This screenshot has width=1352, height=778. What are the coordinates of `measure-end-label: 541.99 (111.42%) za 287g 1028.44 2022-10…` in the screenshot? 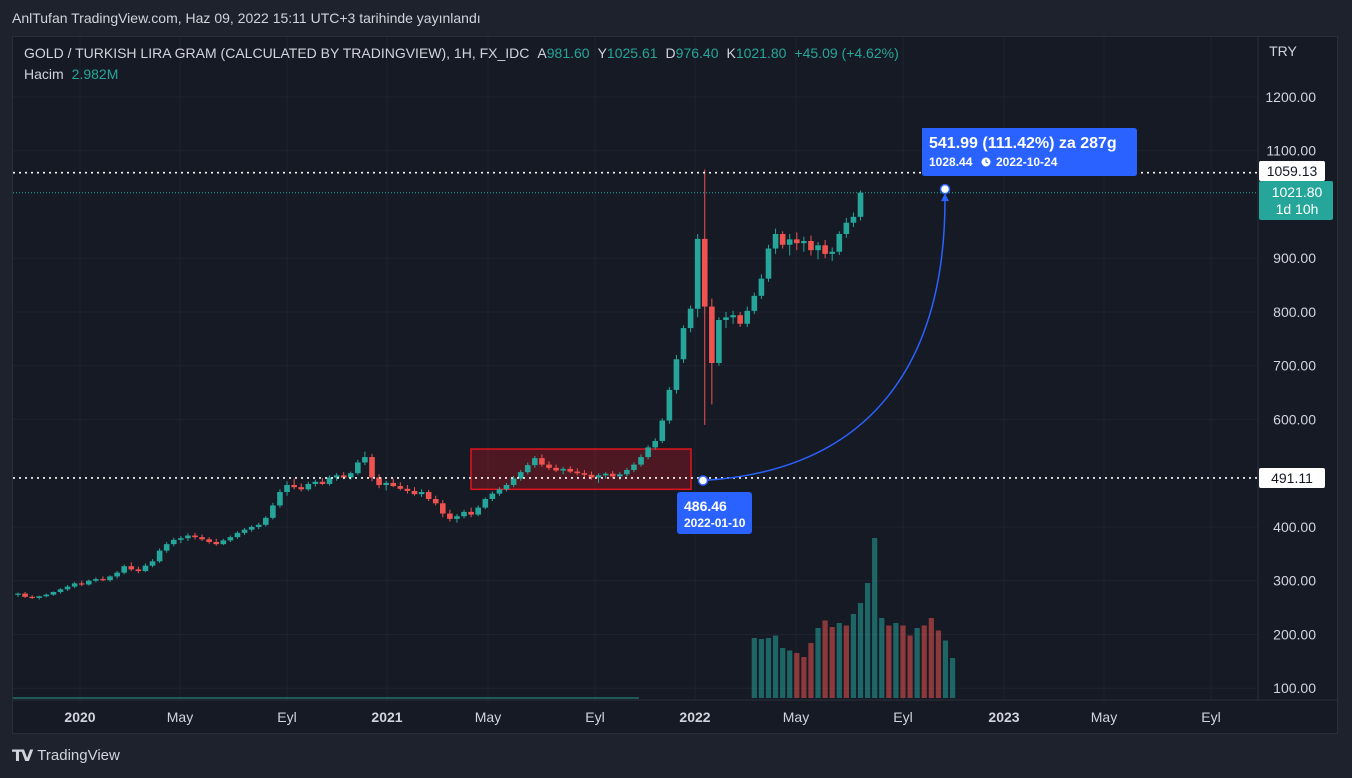 It's located at (1029, 152).